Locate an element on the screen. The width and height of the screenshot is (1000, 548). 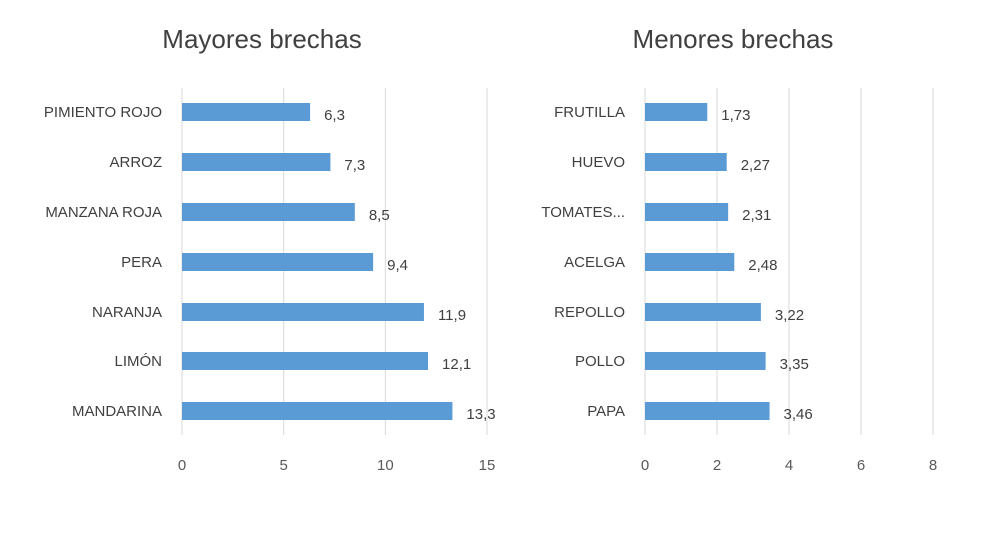
x-tick-label: 8 is located at coordinates (933, 465).